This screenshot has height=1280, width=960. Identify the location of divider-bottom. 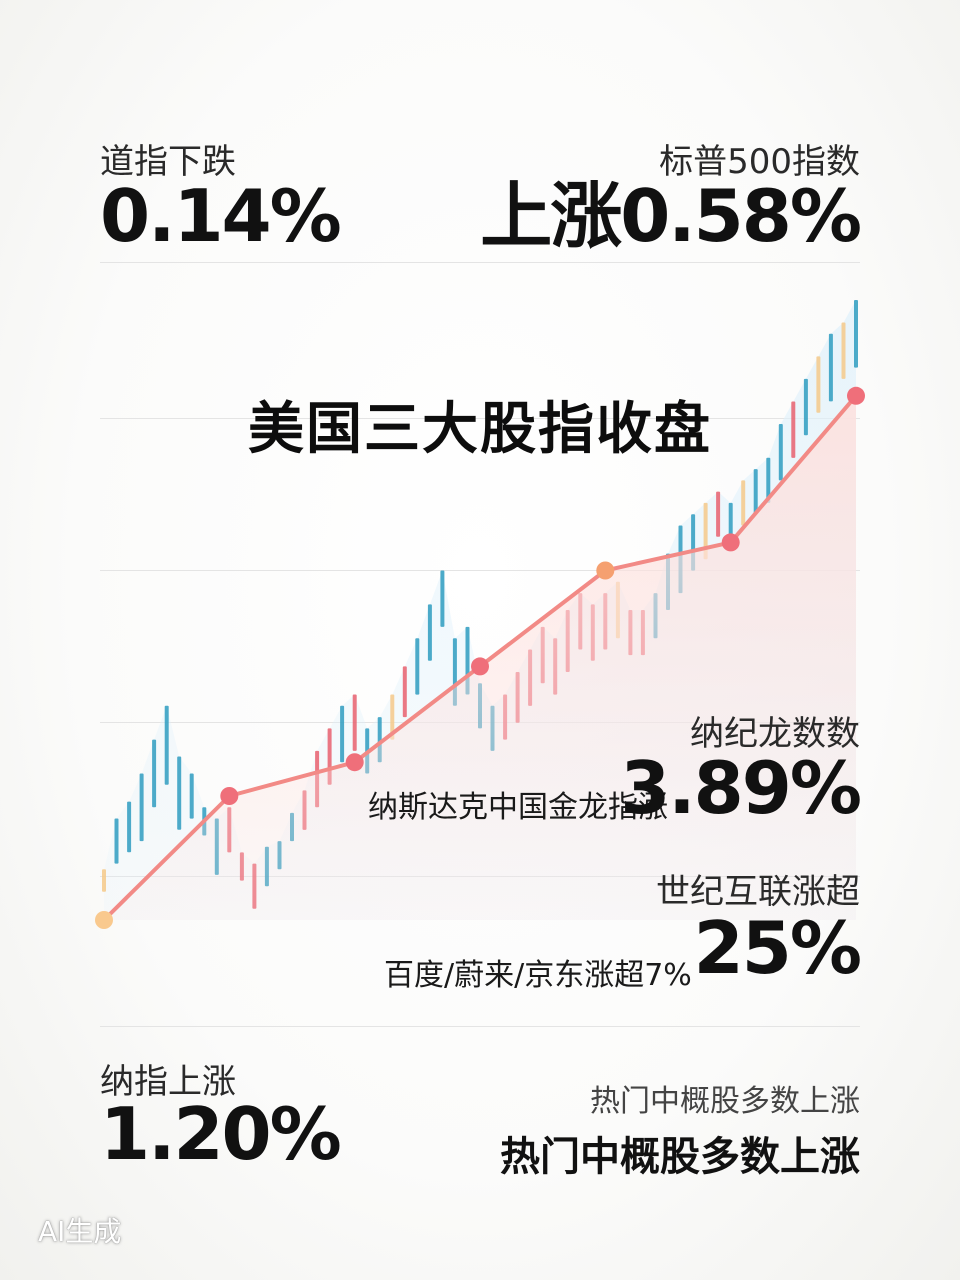
(480, 1026).